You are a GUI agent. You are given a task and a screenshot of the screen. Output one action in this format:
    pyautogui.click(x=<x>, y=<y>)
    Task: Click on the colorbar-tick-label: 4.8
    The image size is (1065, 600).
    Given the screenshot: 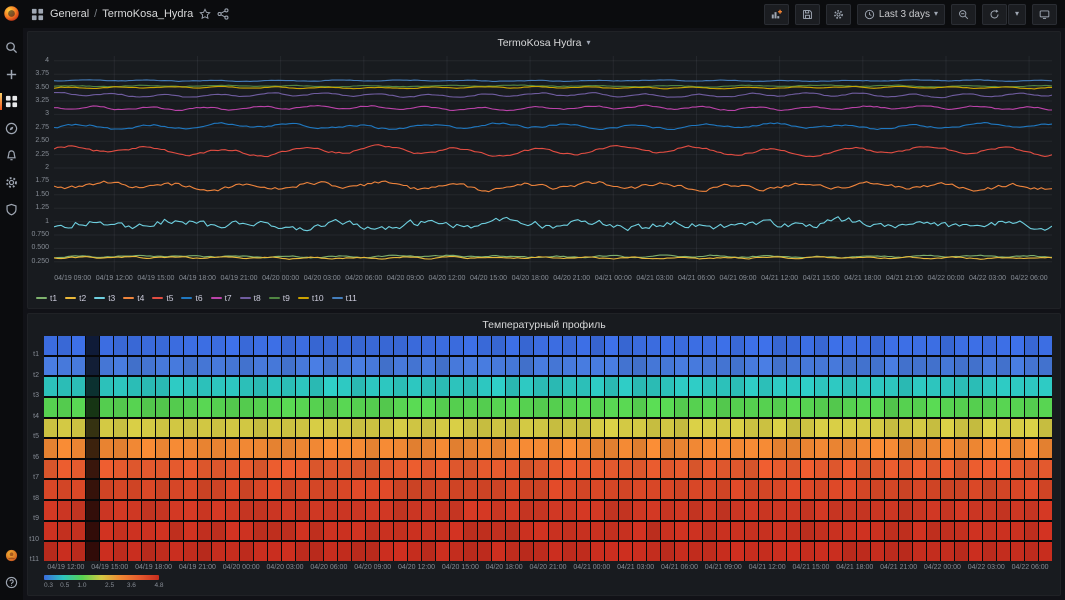 What is the action you would take?
    pyautogui.click(x=159, y=585)
    